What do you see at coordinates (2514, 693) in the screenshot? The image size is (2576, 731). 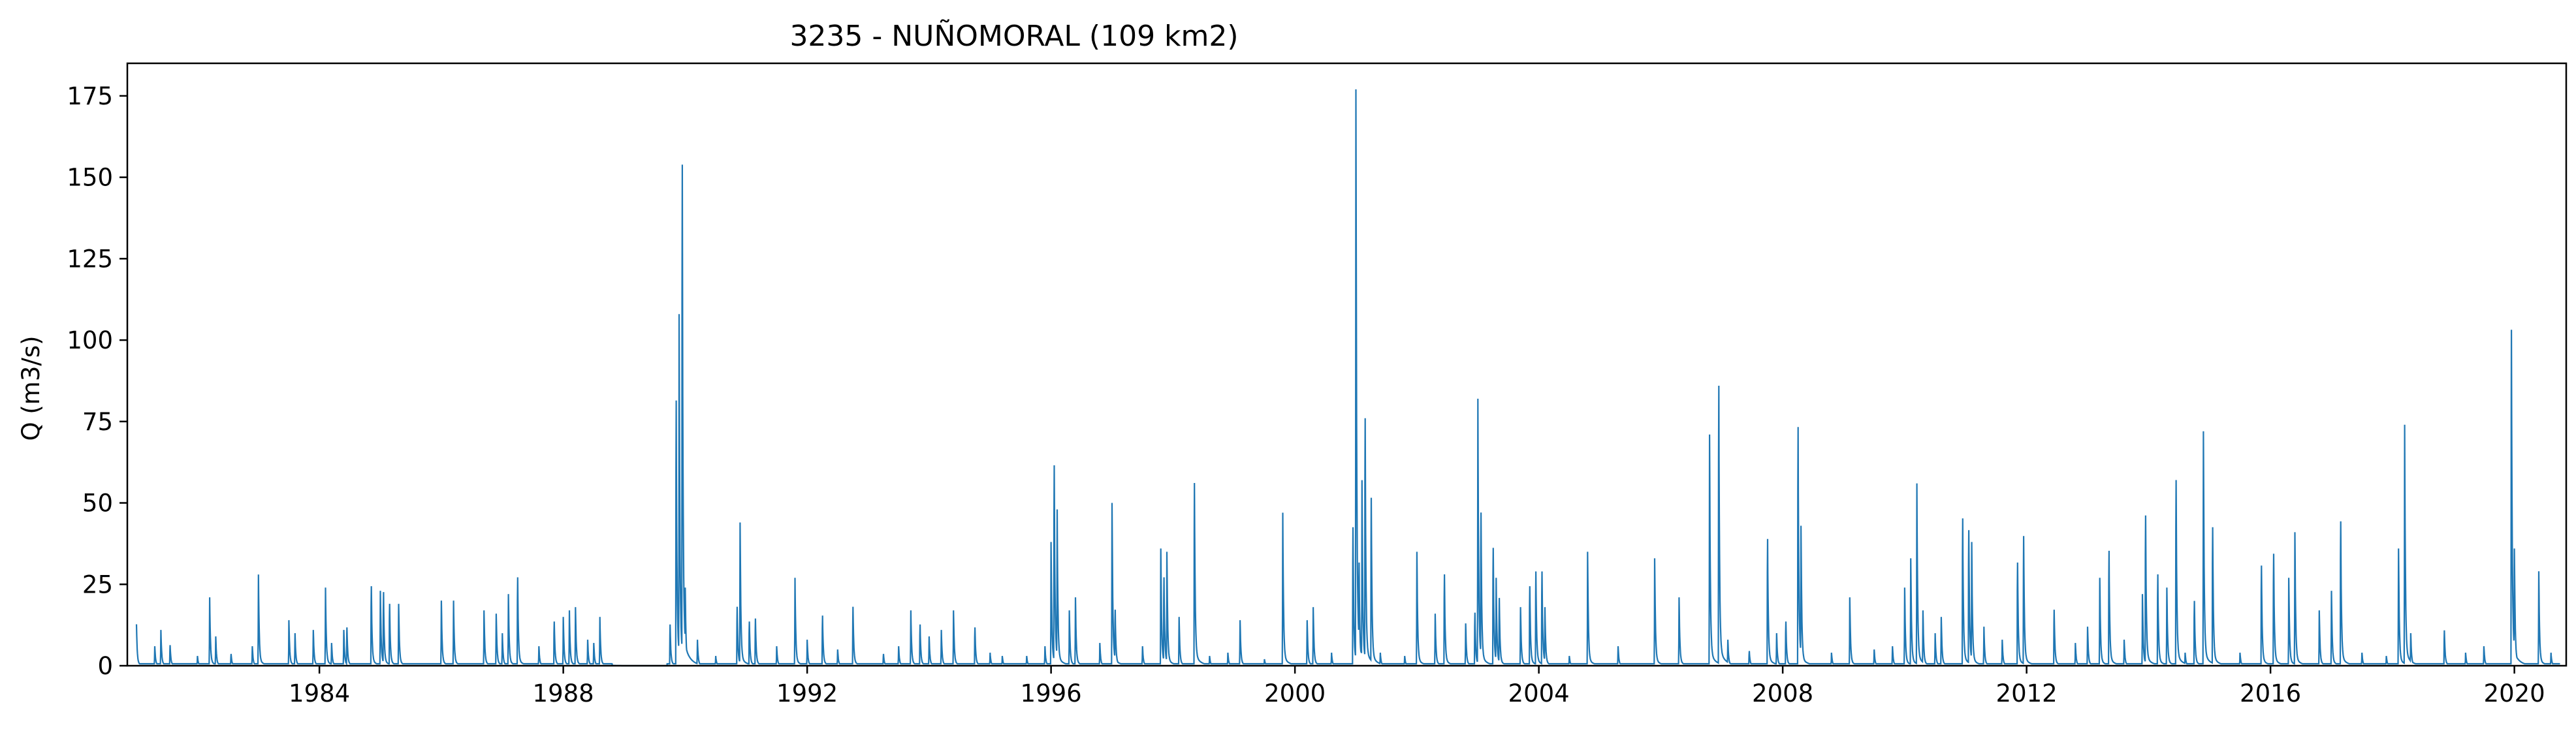 I see `x-tick-label: 2020` at bounding box center [2514, 693].